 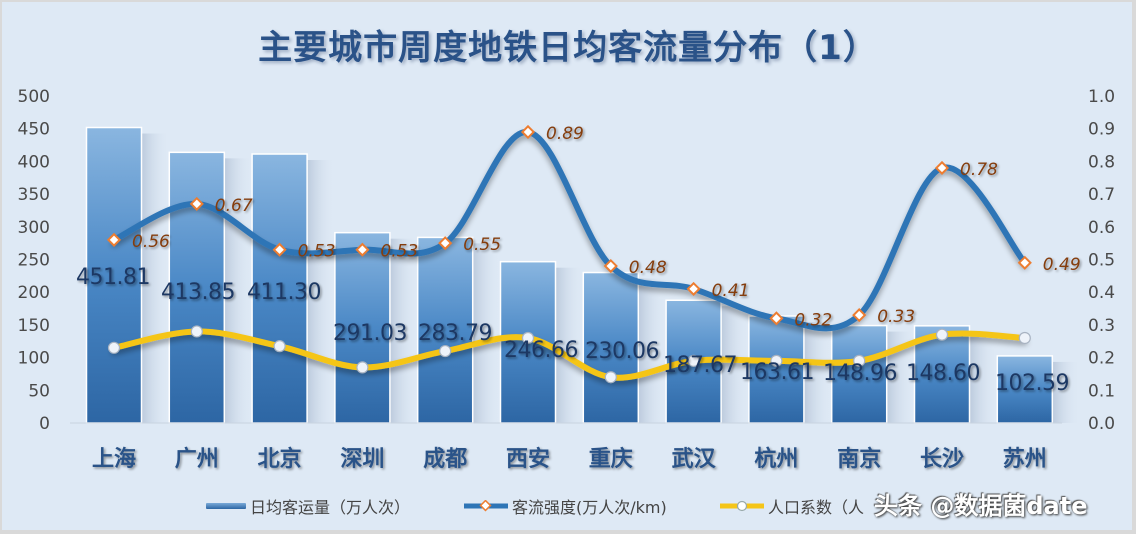 I want to click on bar-value-label: 148.96, so click(x=860, y=373).